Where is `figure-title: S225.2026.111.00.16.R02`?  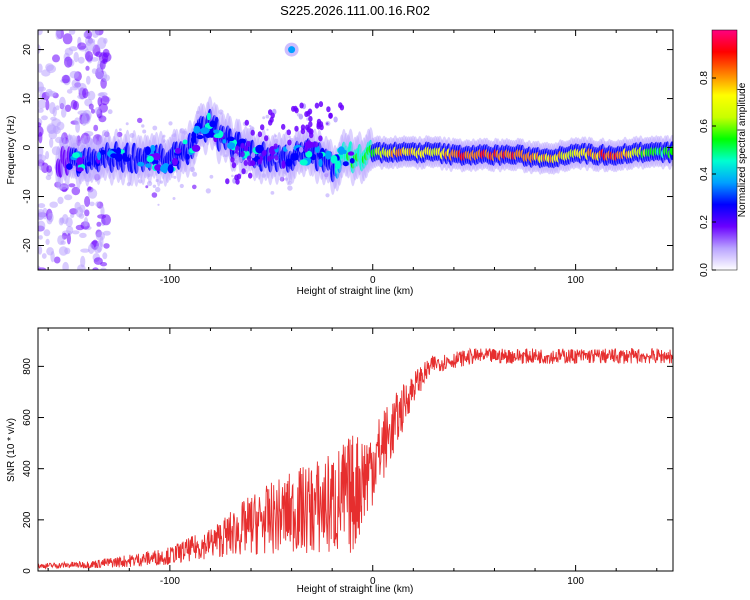
figure-title: S225.2026.111.00.16.R02 is located at coordinates (355, 10).